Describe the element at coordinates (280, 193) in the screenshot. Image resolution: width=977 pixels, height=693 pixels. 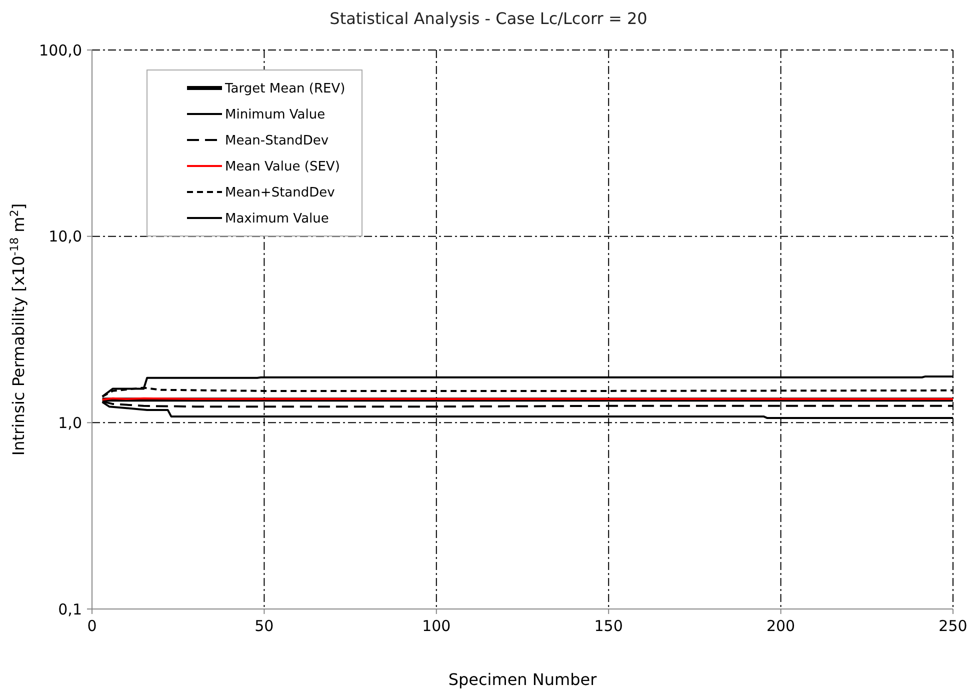
I see `legend-label: Mean+StandDev` at that location.